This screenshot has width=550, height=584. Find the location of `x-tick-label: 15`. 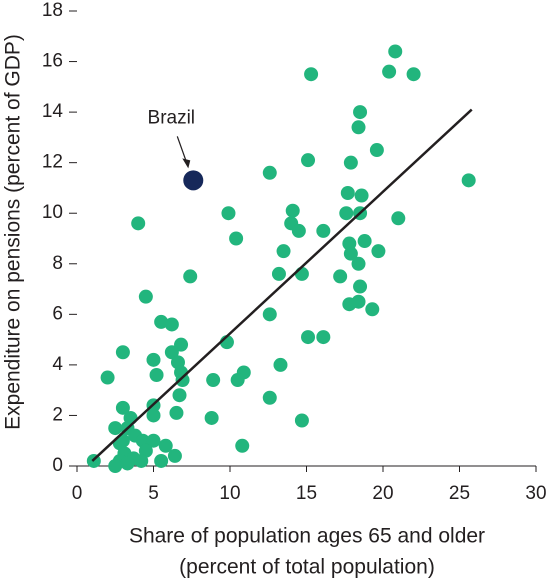

x-tick-label: 15 is located at coordinates (306, 493).